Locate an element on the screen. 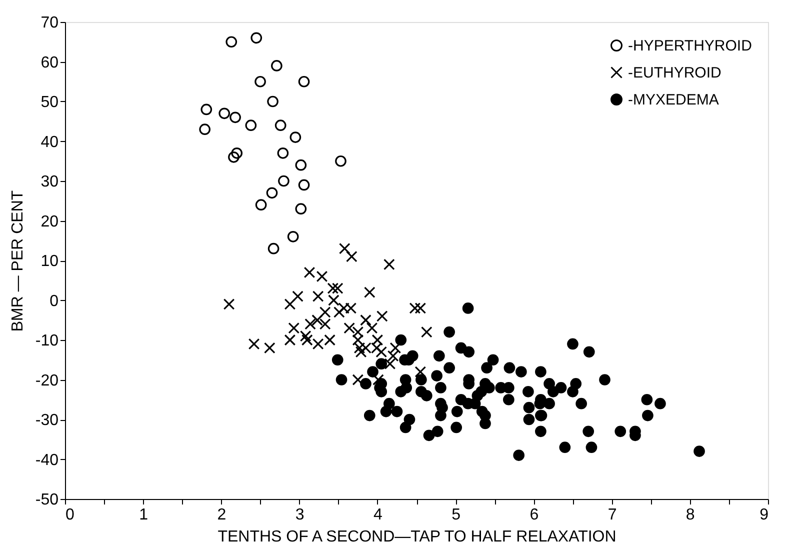 The height and width of the screenshot is (550, 785). x-tick-label: 9 is located at coordinates (764, 515).